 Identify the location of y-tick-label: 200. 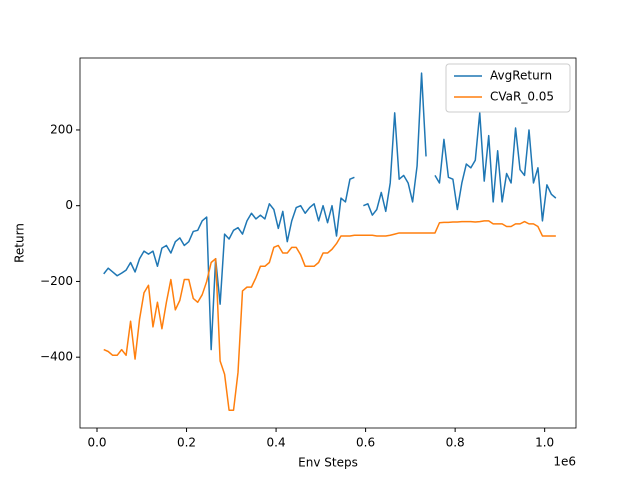
(61, 129).